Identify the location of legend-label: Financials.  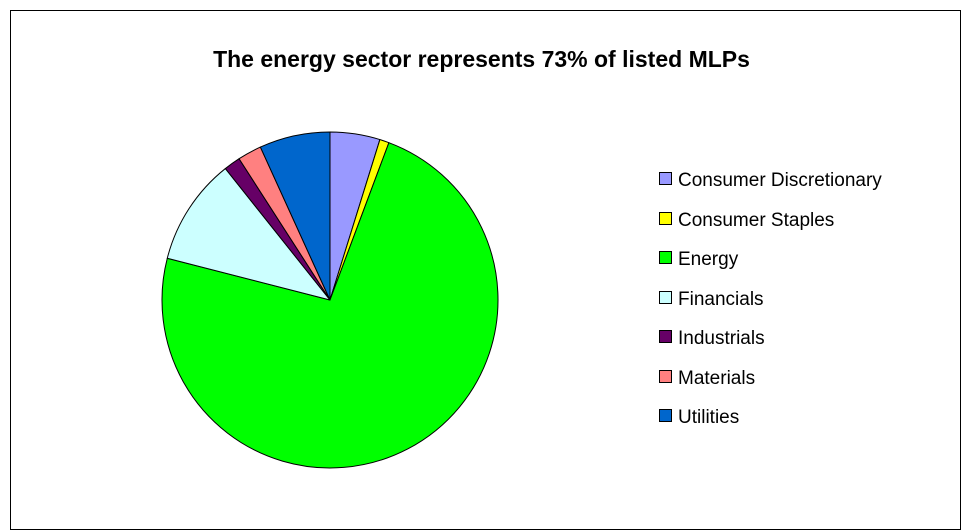
(721, 299).